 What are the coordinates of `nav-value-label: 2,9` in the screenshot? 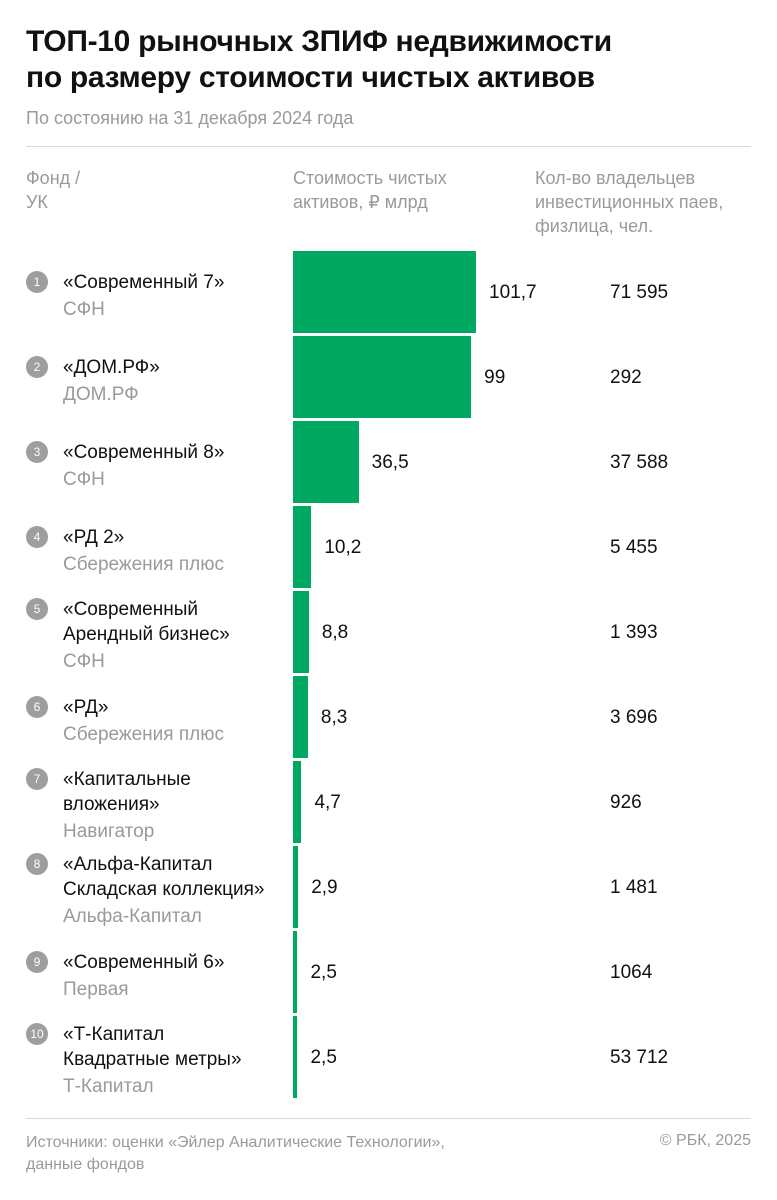 It's located at (324, 887).